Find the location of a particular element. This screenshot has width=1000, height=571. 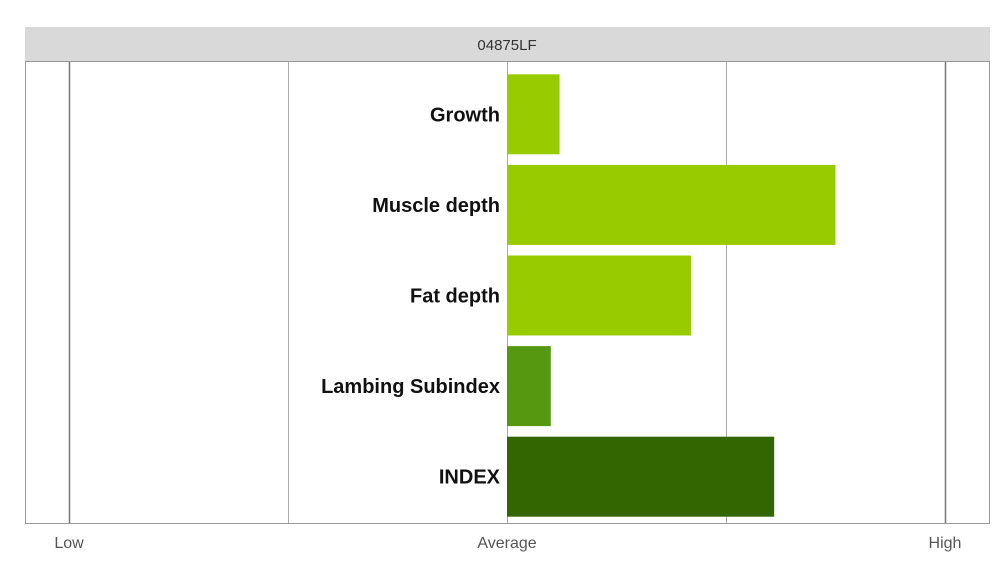

x-axis-tick-labels: Low Average High is located at coordinates (507, 543).